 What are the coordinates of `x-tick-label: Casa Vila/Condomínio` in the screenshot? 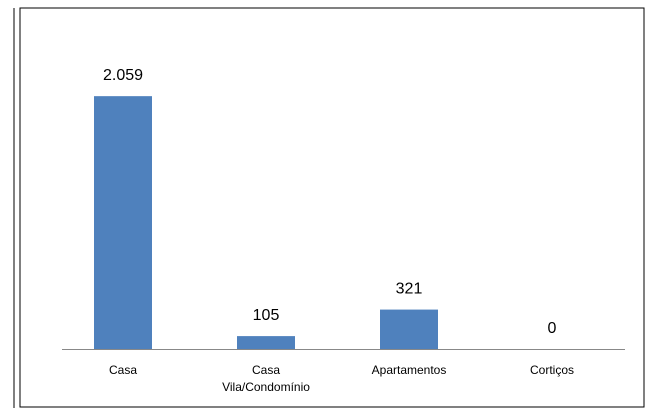 It's located at (266, 378).